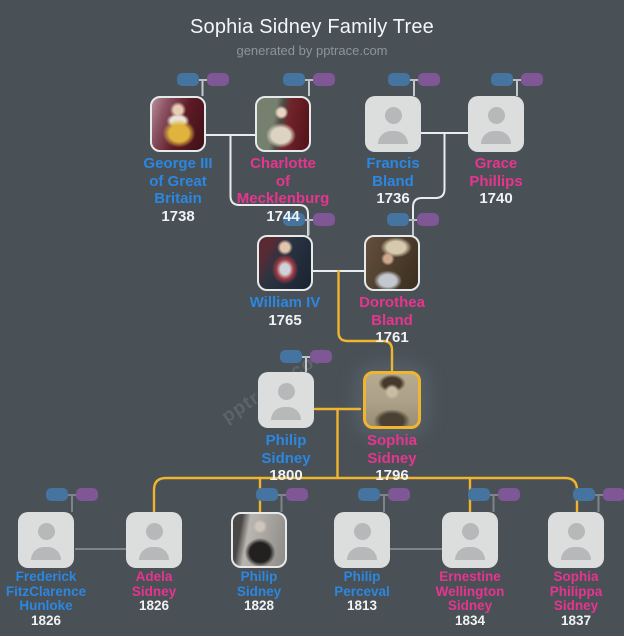 The height and width of the screenshot is (636, 624). Describe the element at coordinates (392, 263) in the screenshot. I see `portrait-dorothea-bland` at that location.